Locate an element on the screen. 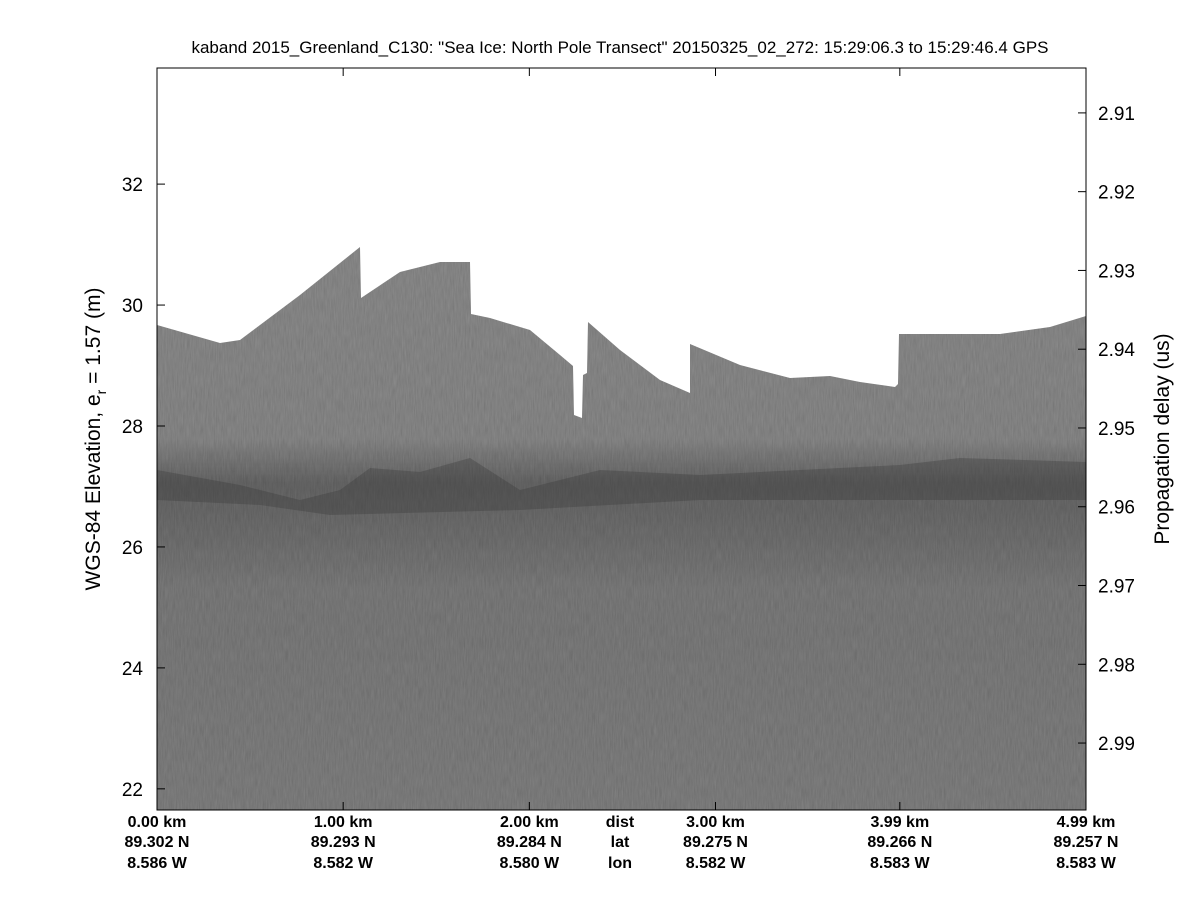 The image size is (1200, 900). y2-axis-label: Propagation delay (us) is located at coordinates (1162, 438).